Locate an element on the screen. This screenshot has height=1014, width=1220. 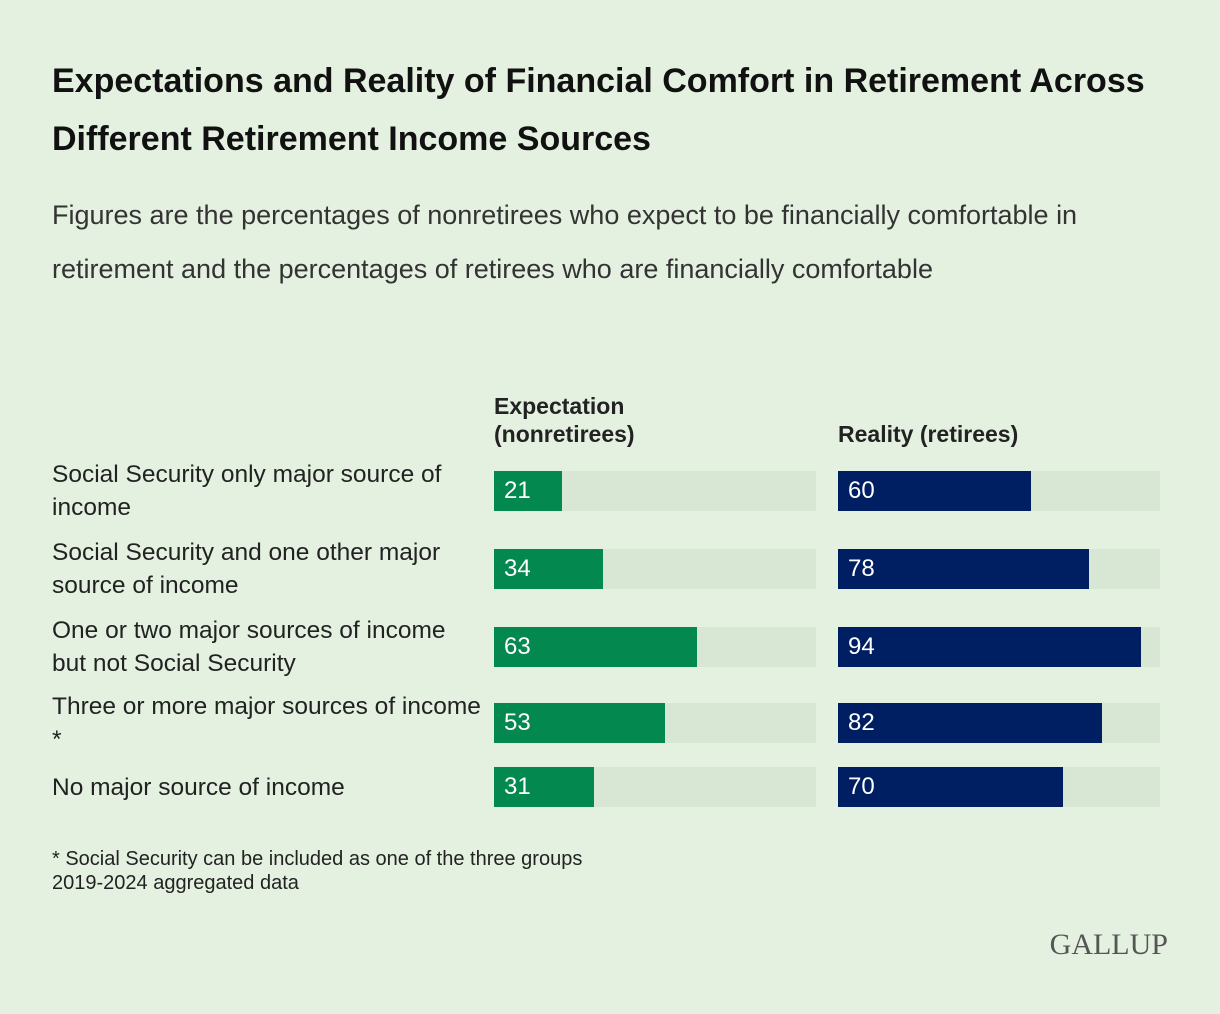
value-label: 21 is located at coordinates (517, 490).